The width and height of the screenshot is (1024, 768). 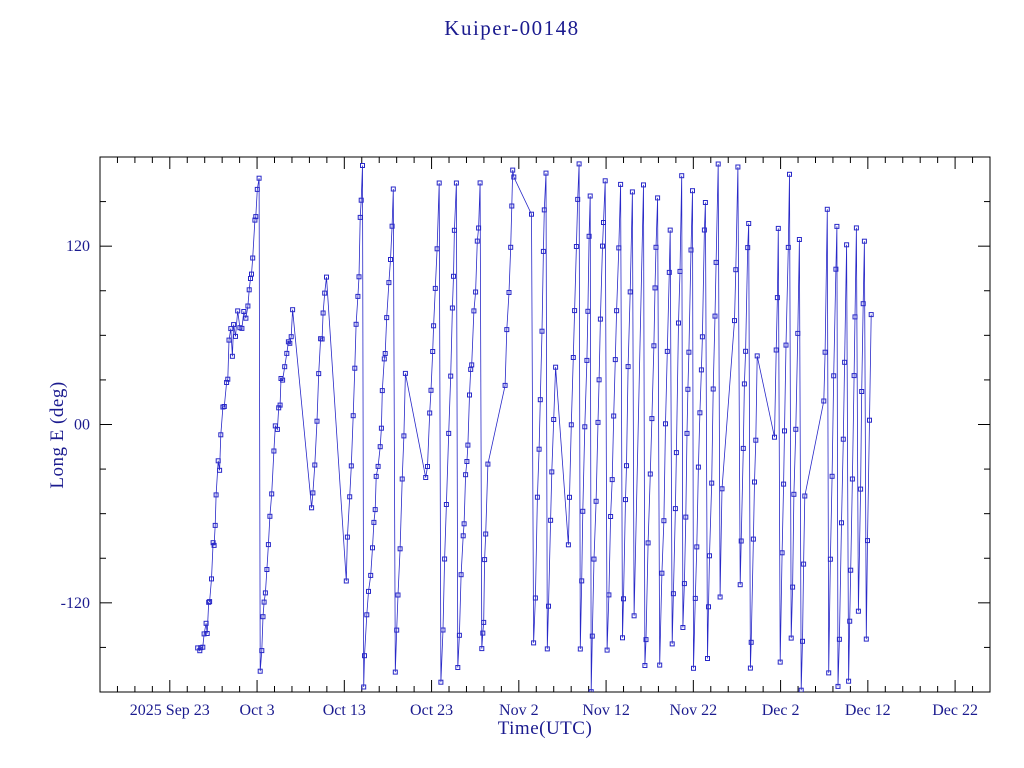 I want to click on x-tick-label: Oct 23, so click(x=431, y=710).